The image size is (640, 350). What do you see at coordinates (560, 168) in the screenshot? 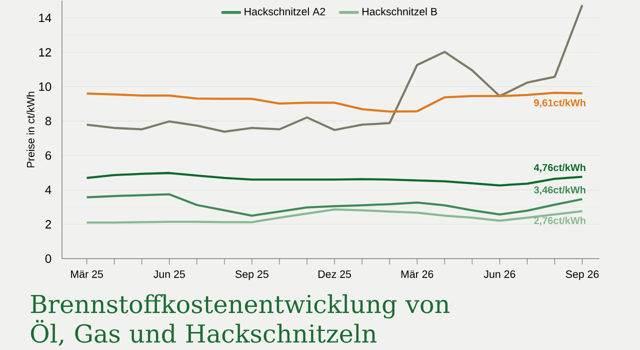
I see `annotation: 4,76ct/kWh` at bounding box center [560, 168].